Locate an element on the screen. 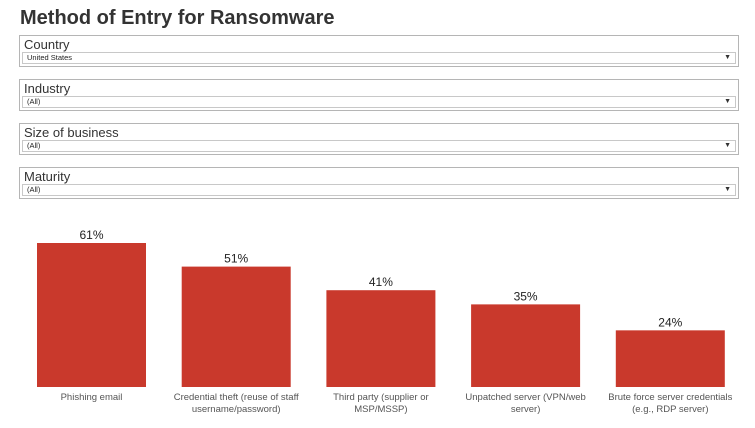 The width and height of the screenshot is (755, 428). category-label-4-line-0: Brute force server credentials is located at coordinates (670, 397).